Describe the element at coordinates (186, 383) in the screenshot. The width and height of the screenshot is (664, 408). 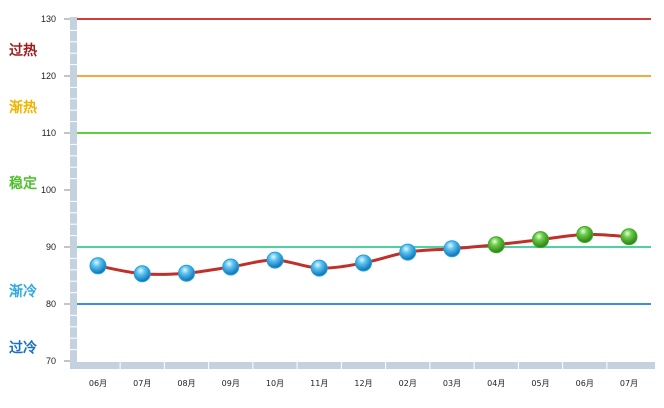
I see `x-tick-label: 08月` at that location.